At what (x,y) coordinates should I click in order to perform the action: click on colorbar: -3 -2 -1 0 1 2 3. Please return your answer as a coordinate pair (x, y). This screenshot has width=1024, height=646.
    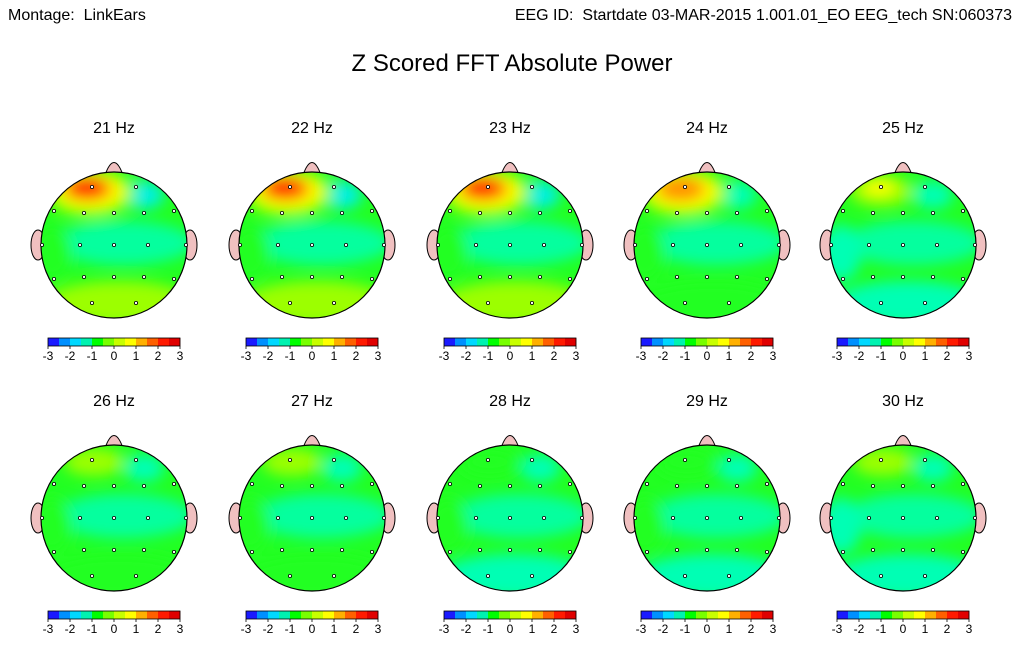
    Looking at the image, I should click on (706, 621).